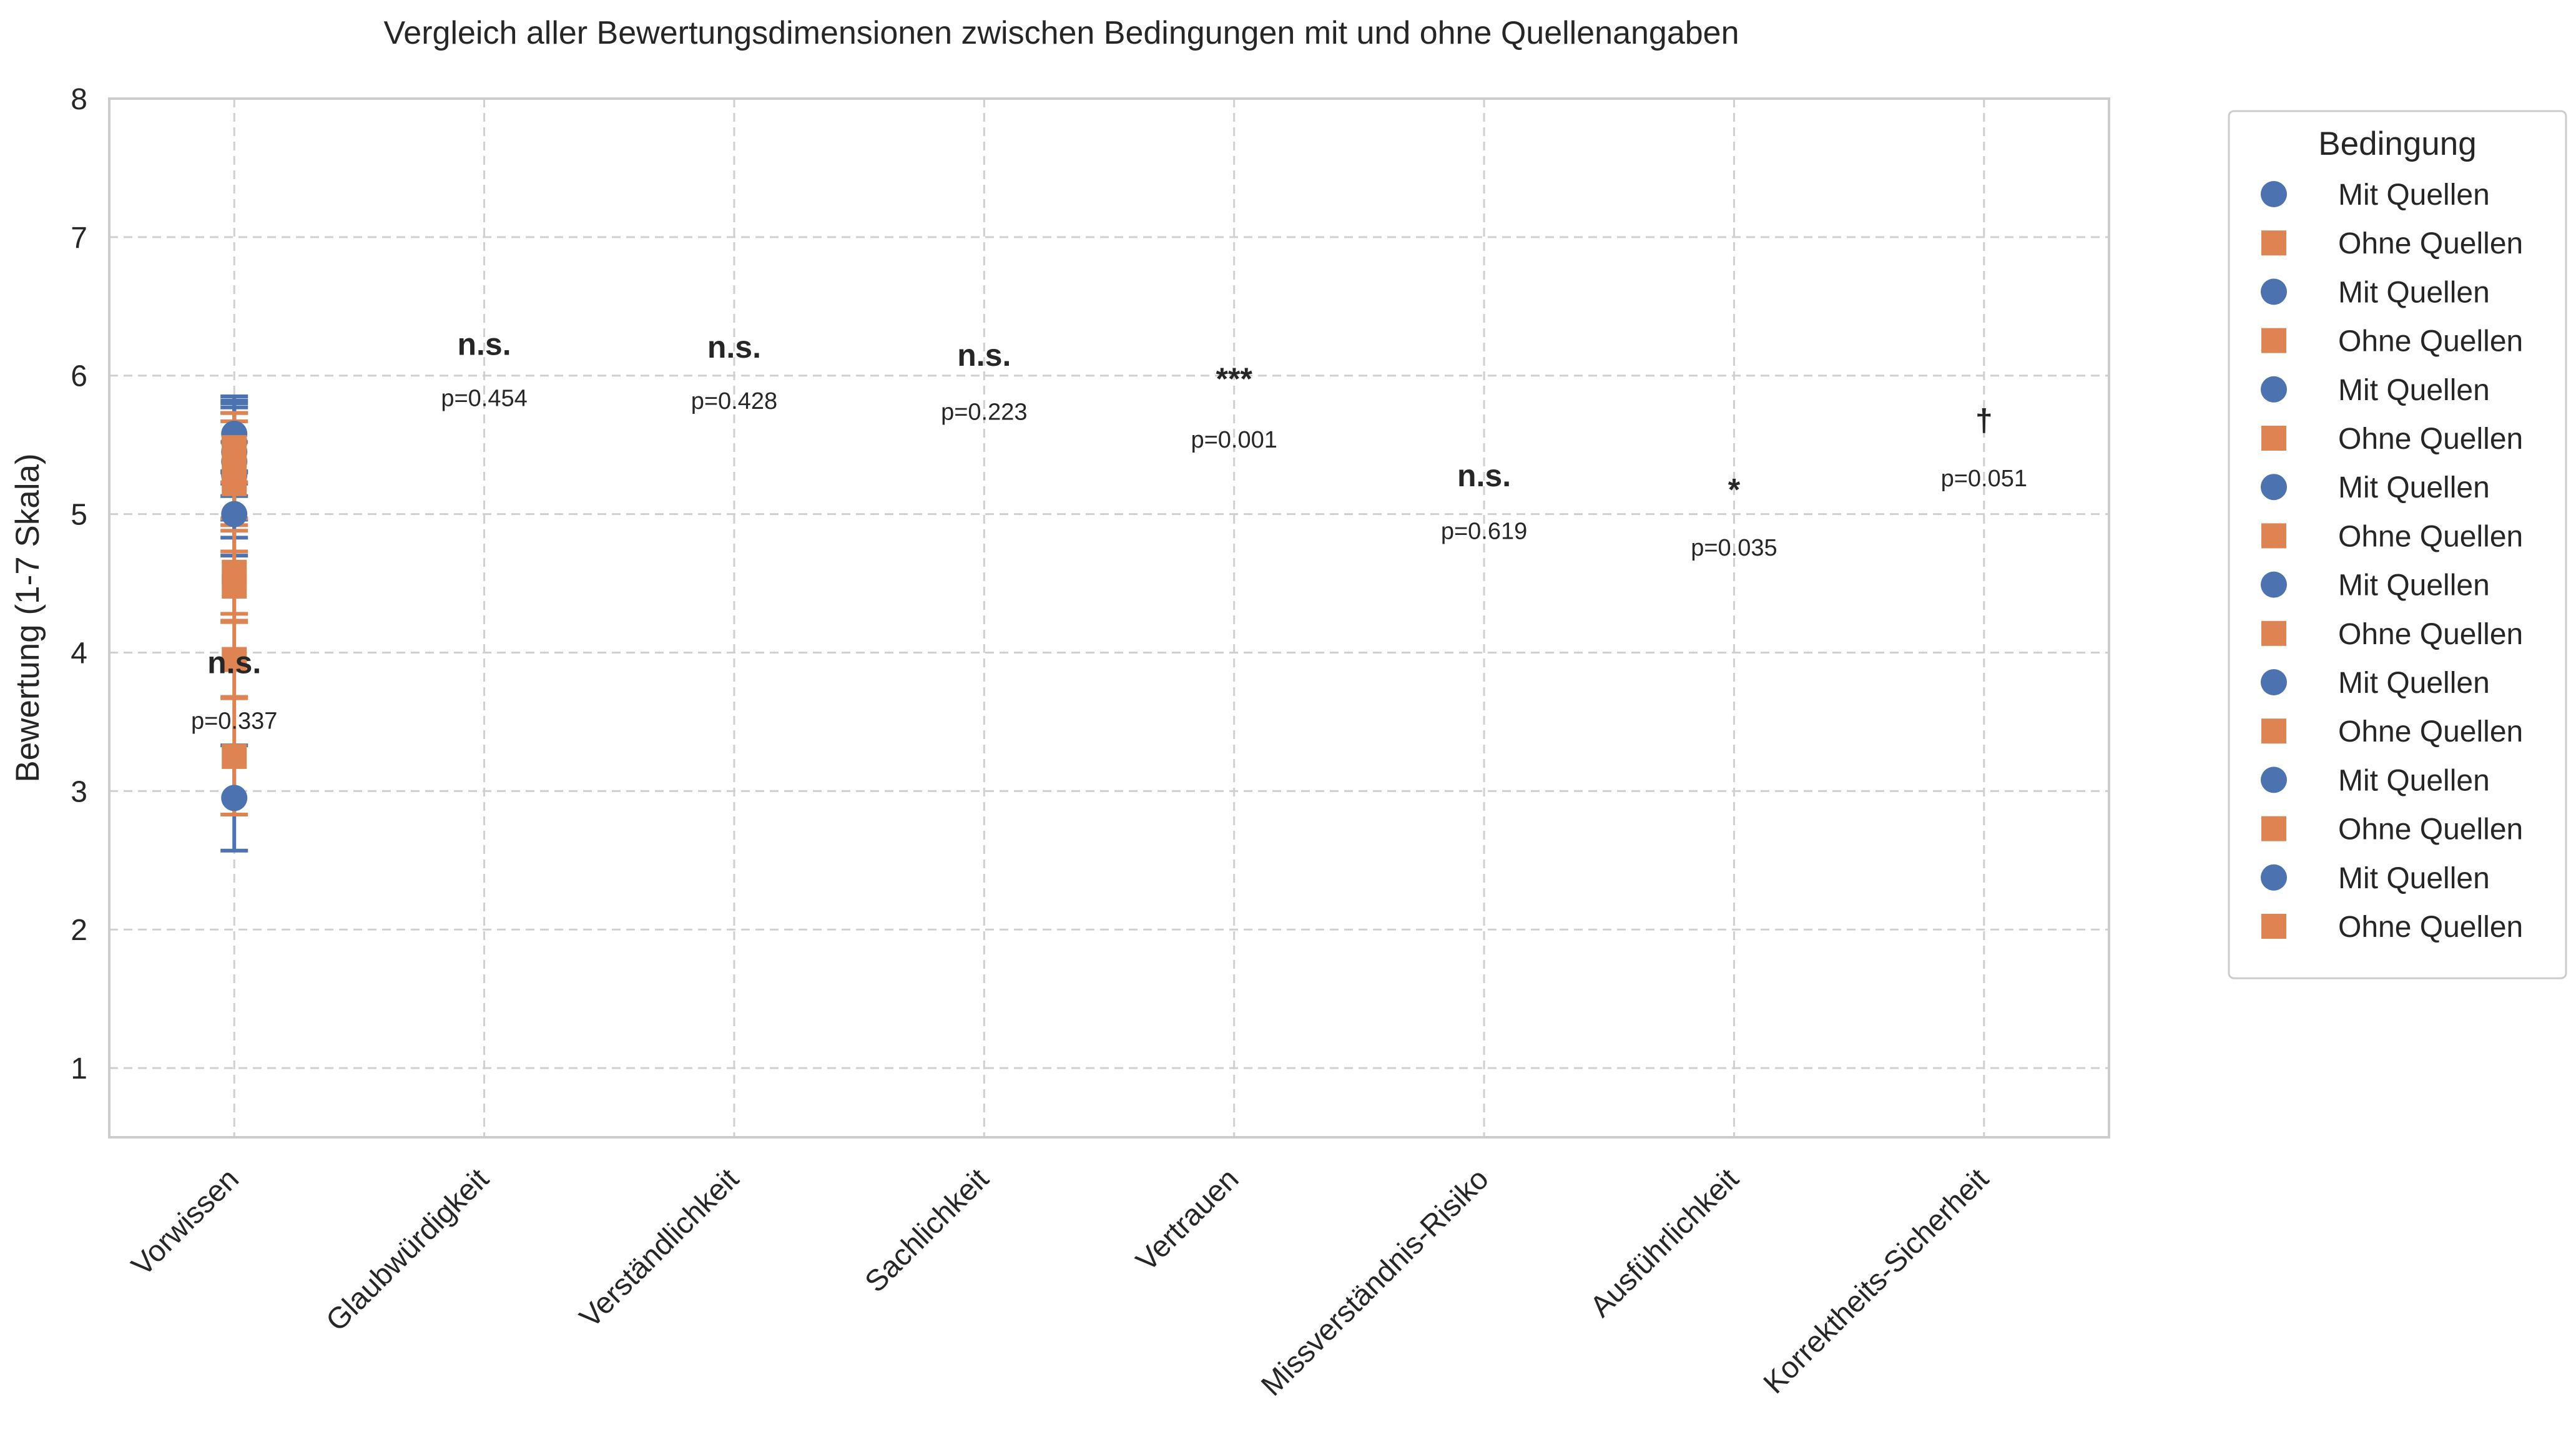 The width and height of the screenshot is (2576, 1450). What do you see at coordinates (79, 515) in the screenshot?
I see `y-tick-label: 5` at bounding box center [79, 515].